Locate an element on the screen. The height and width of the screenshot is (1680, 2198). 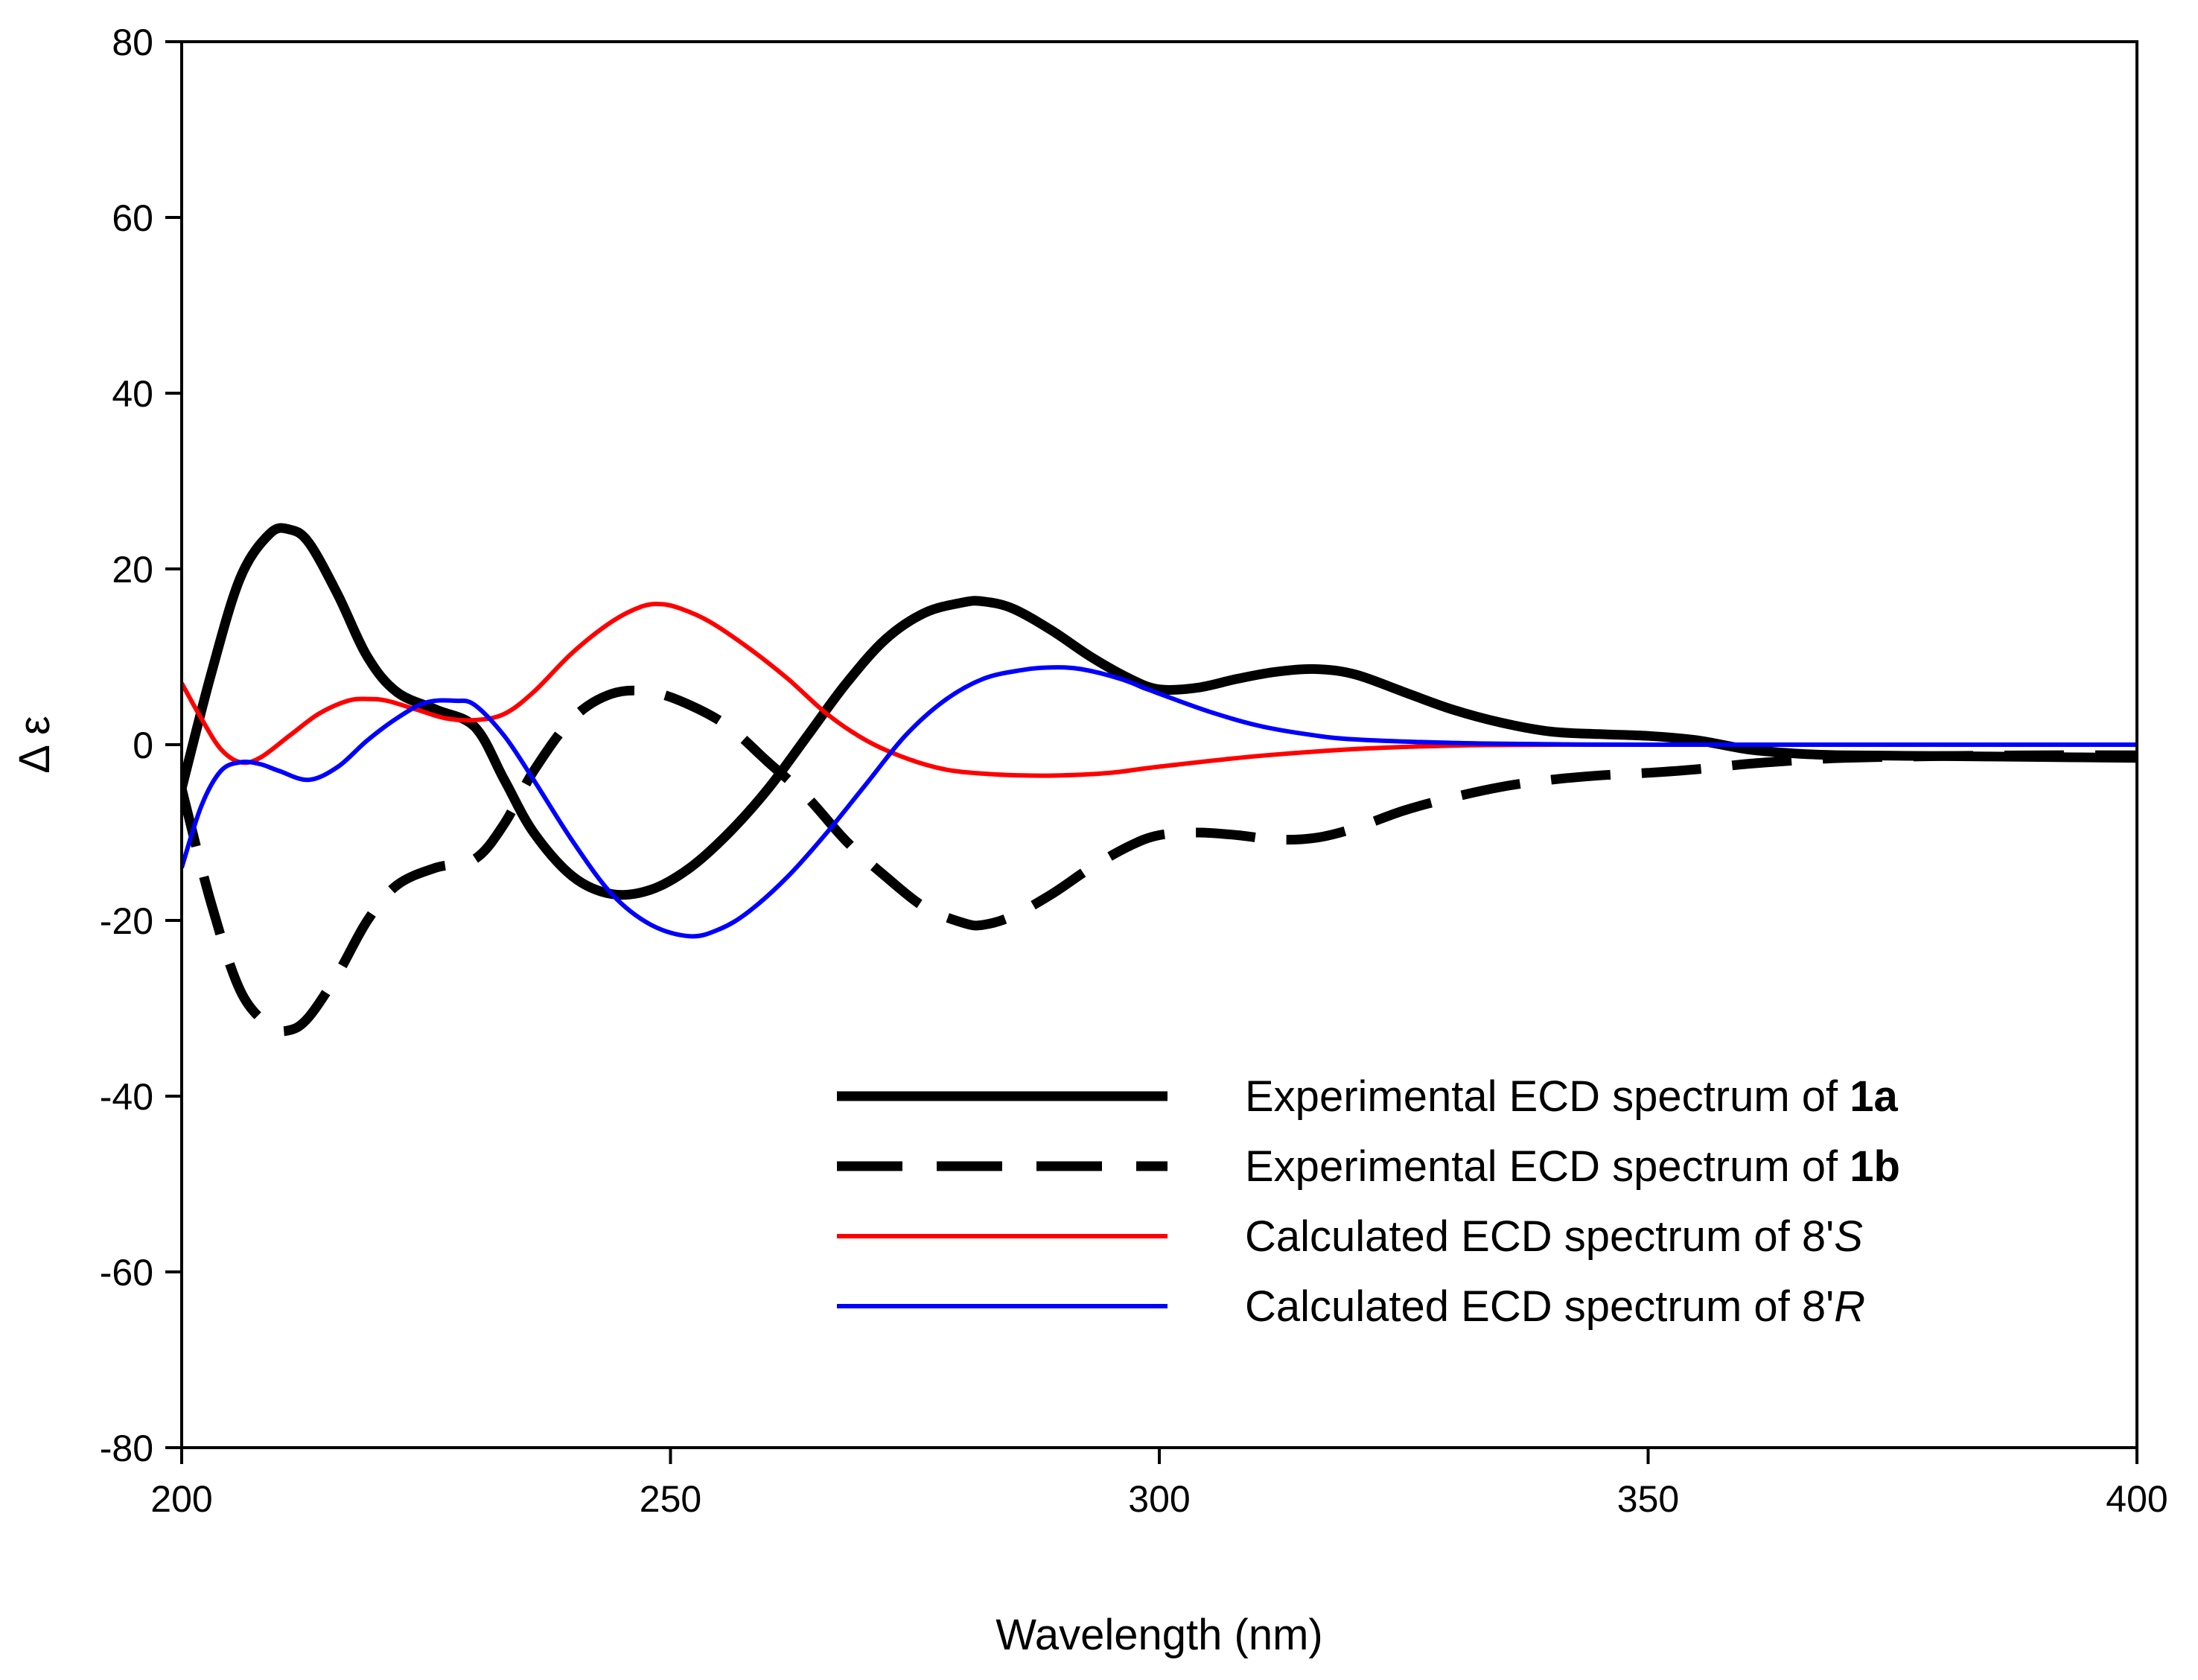
x-tick-label: 350 is located at coordinates (1648, 1499).